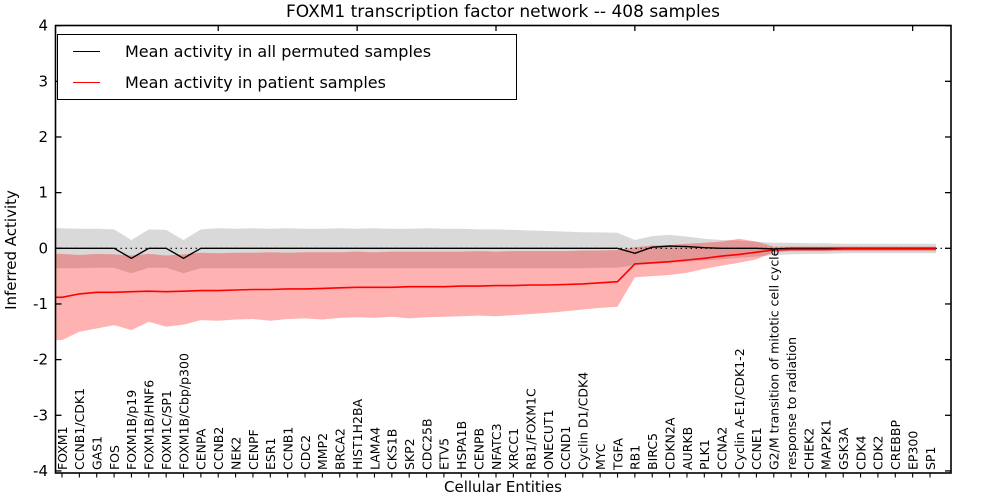 The width and height of the screenshot is (1000, 500). I want to click on black-line-sample, so click(86, 52).